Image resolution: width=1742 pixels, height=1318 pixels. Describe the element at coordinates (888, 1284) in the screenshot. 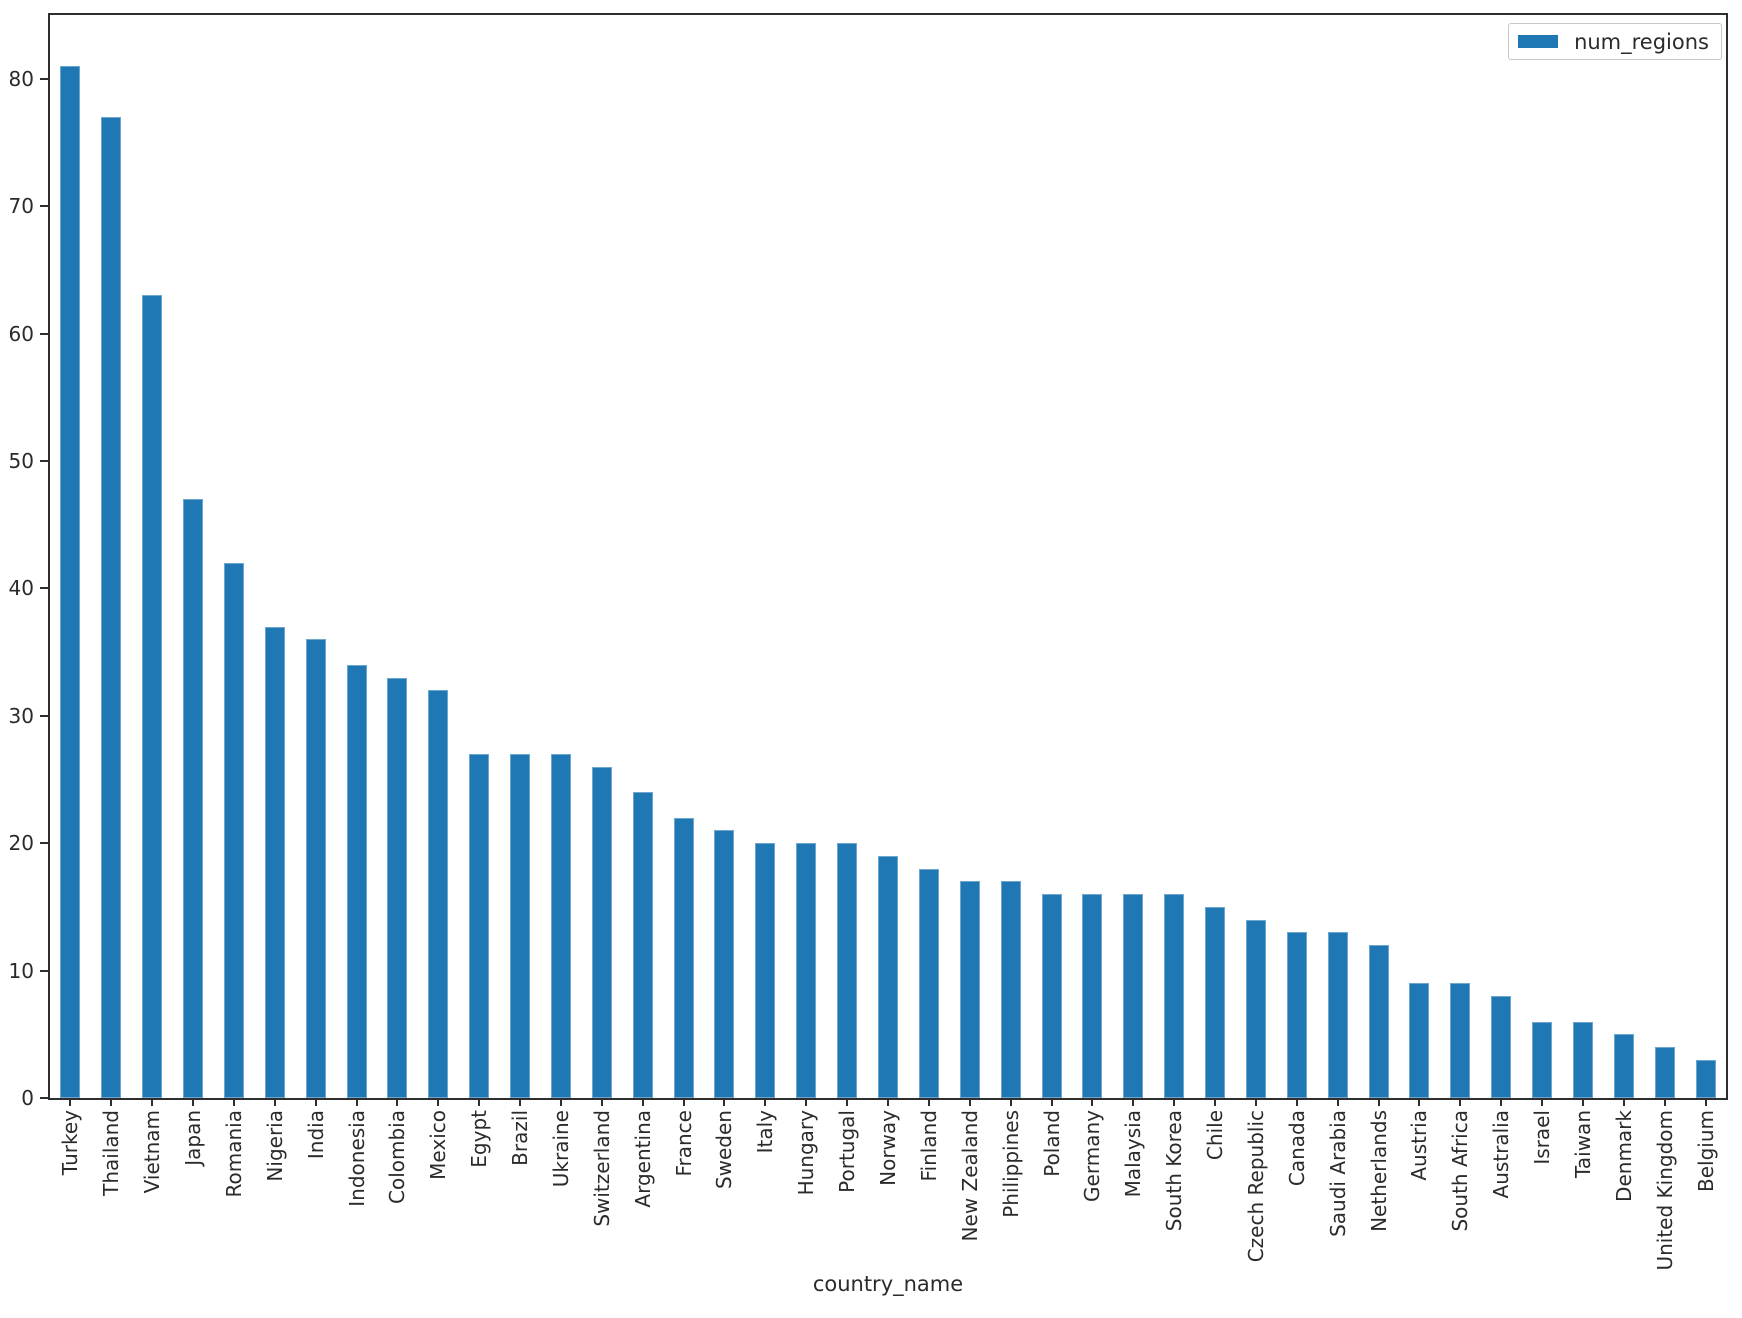

I see `x-axis-label: country_name` at that location.